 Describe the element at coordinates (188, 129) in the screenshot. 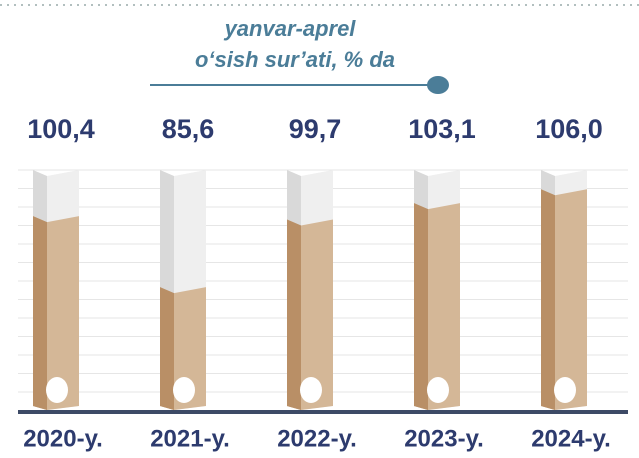

I see `value-label: 85,6` at that location.